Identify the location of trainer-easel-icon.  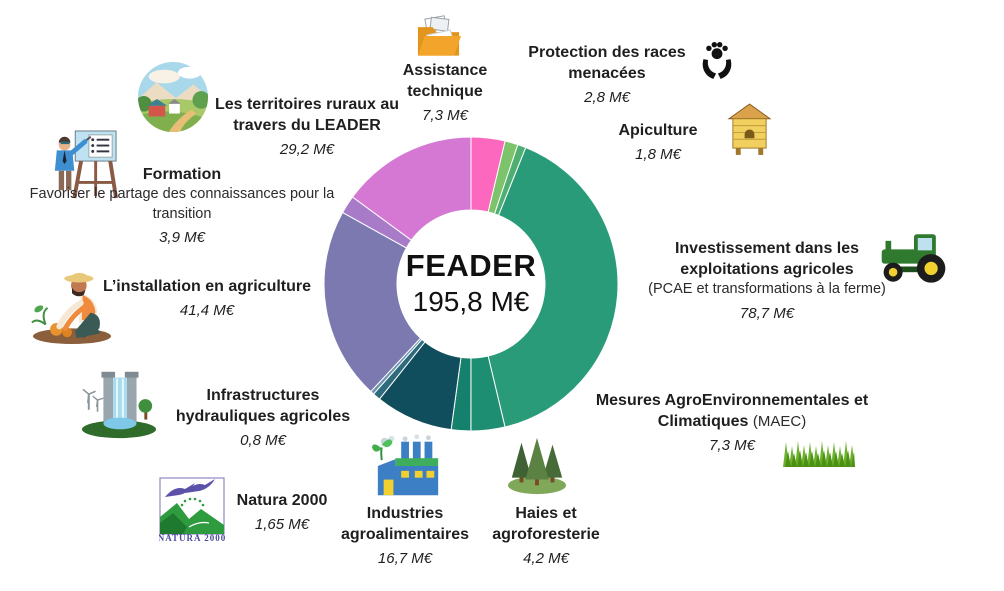
(86, 164).